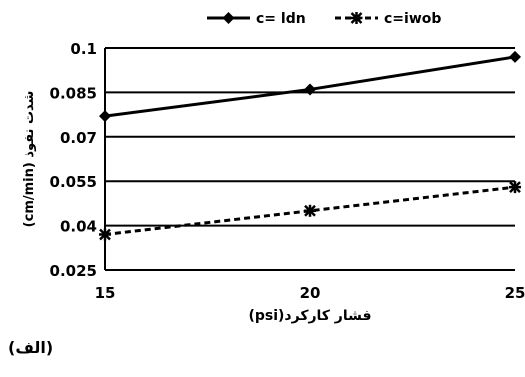  I want to click on x-tick-label: 15, so click(105, 293).